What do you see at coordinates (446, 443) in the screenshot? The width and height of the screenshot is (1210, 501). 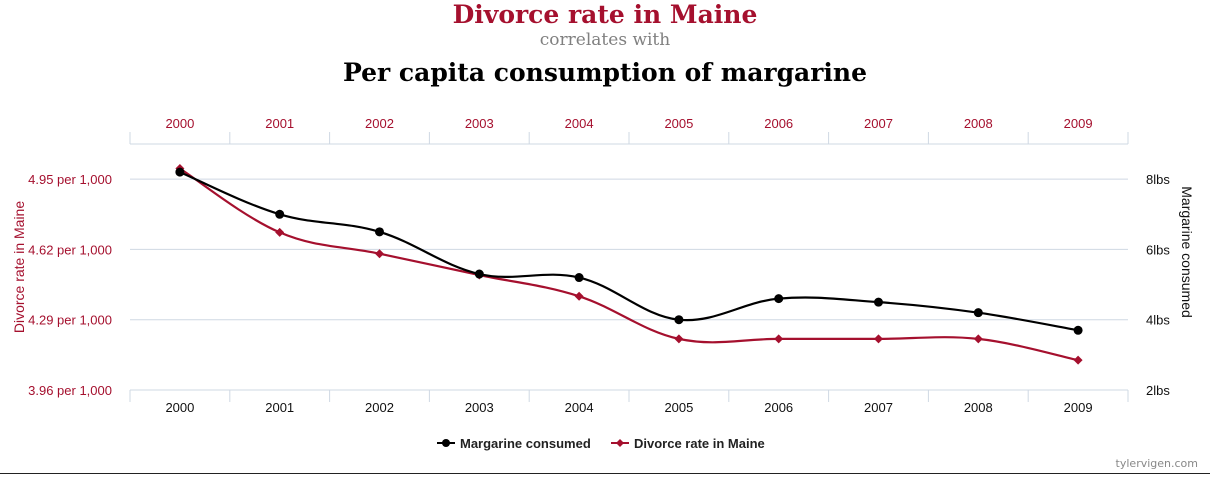 I see `legend-circle-marker` at bounding box center [446, 443].